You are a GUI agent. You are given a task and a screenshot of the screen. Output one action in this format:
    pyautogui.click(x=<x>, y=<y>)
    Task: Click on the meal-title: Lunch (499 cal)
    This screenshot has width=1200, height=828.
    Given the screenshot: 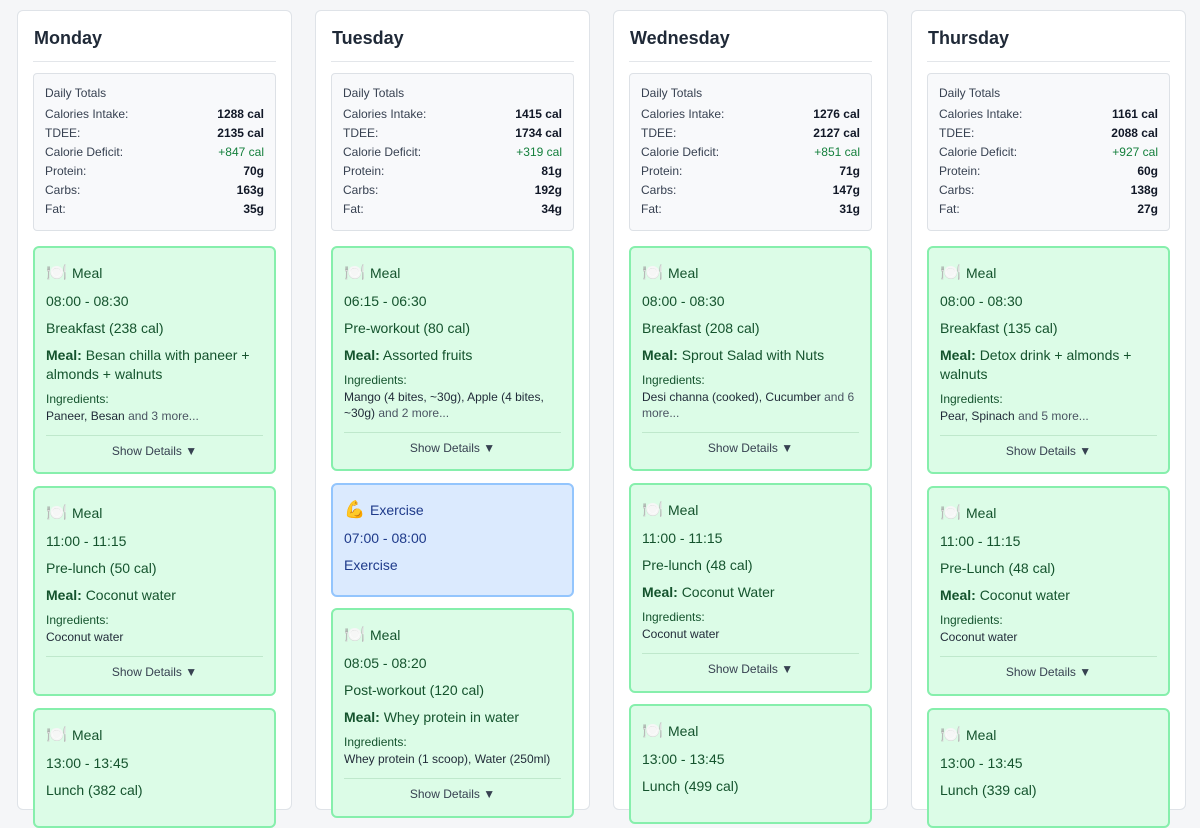 What is the action you would take?
    pyautogui.click(x=690, y=786)
    